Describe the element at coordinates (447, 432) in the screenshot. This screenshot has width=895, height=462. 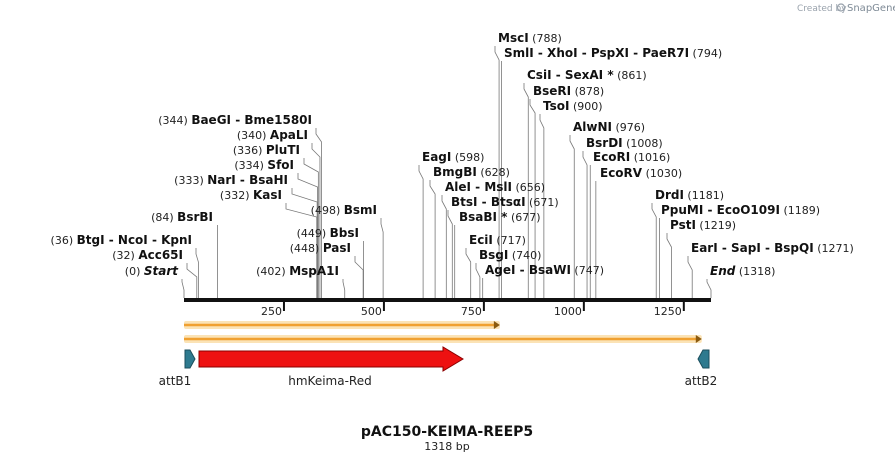
I see `map-title: pAC150-KEIMA-REEP5` at that location.